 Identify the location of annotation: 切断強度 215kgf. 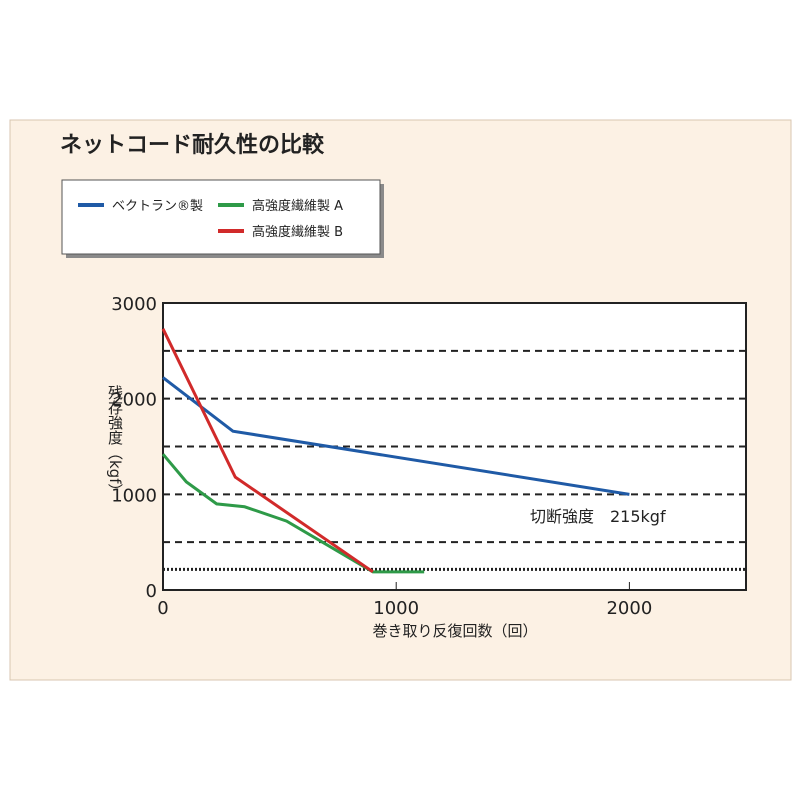
(598, 516).